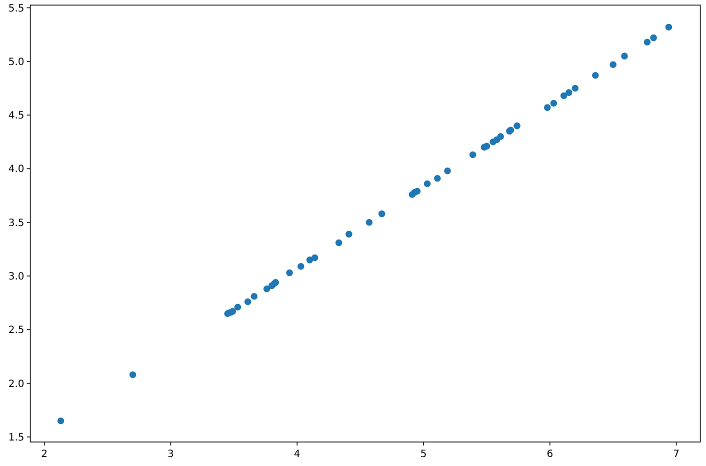 The image size is (706, 466). What do you see at coordinates (16, 223) in the screenshot?
I see `y-tick-label: 3.5` at bounding box center [16, 223].